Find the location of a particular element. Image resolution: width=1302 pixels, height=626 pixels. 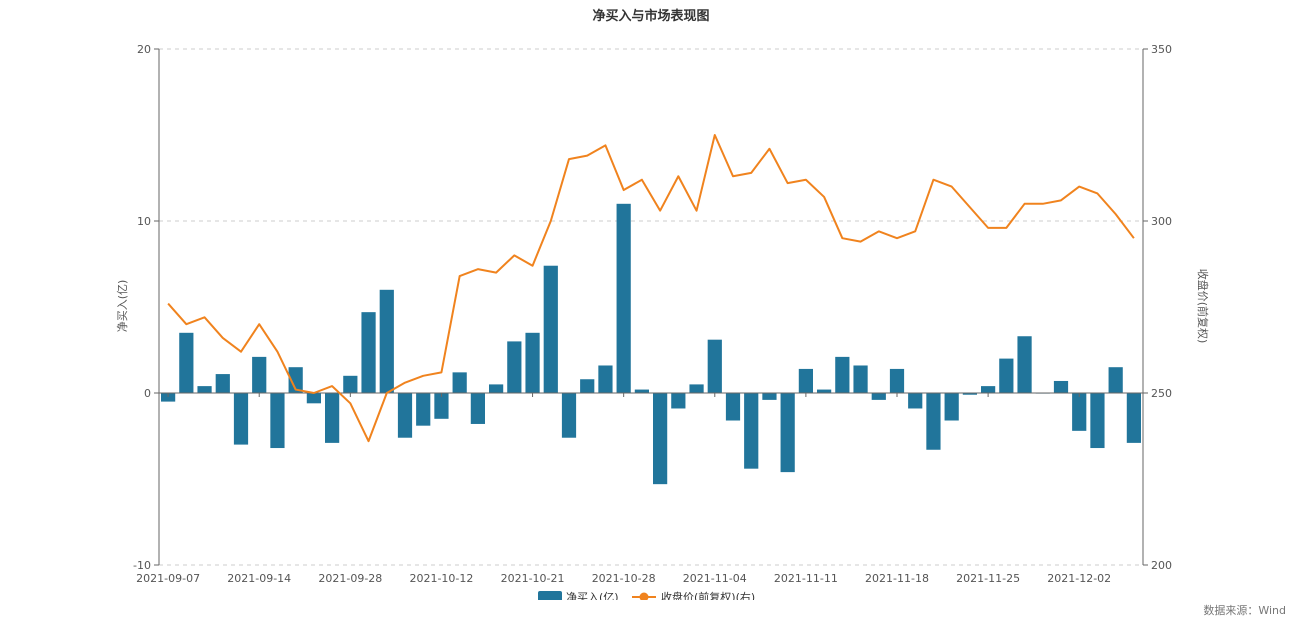

legend: 净买入(亿) 收盘价(前复权)(右) is located at coordinates (646, 595).